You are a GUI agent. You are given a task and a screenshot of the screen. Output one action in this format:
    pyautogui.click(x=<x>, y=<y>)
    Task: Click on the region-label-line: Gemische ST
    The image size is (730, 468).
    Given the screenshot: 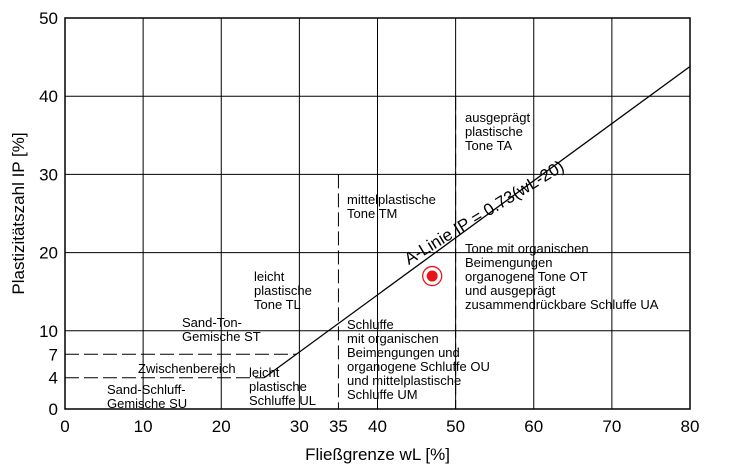 What is the action you would take?
    pyautogui.click(x=221, y=336)
    